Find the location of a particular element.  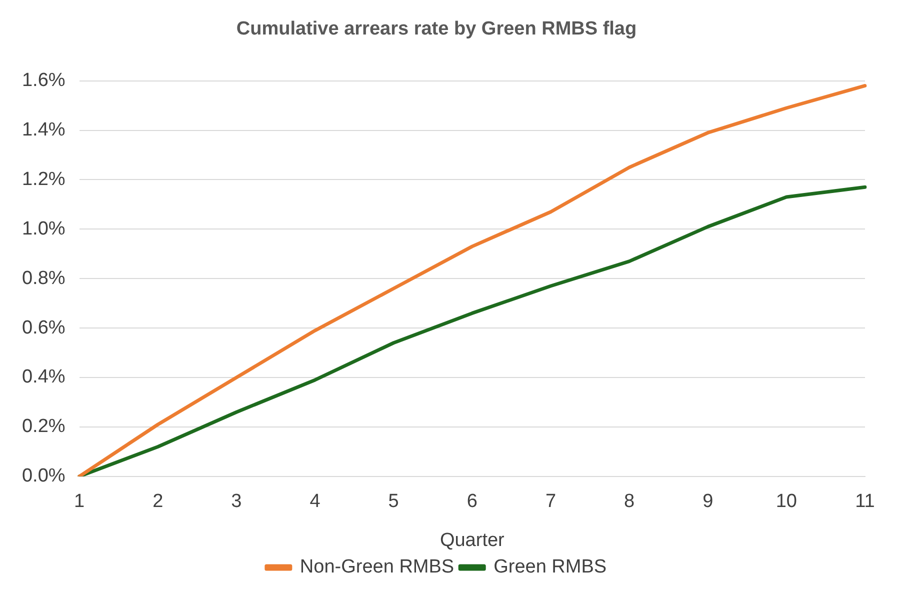

y-tick-label: 0.2% is located at coordinates (44, 427).